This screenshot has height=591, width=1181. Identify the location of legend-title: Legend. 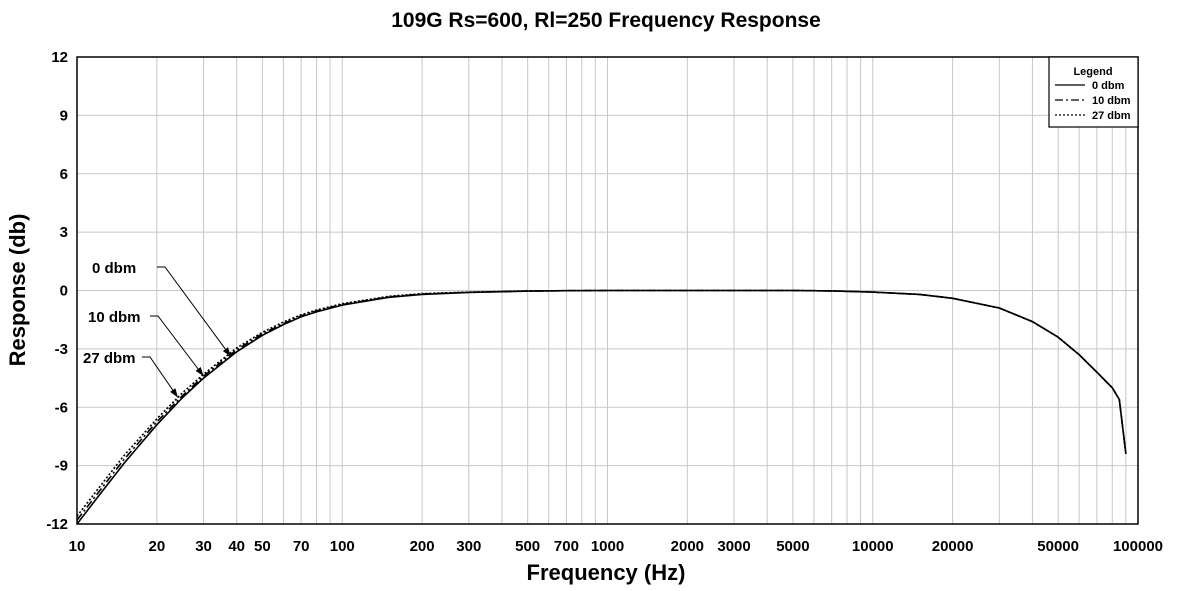
(1092, 72).